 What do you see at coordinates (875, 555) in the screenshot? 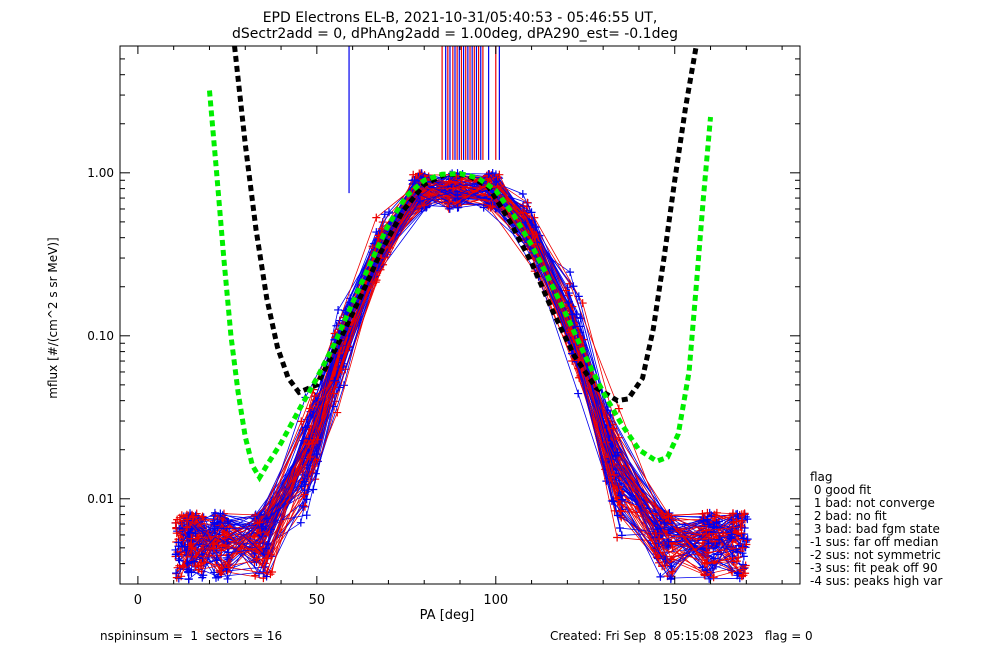
I see `legend-entry: -2 sus: not symmetric` at bounding box center [875, 555].